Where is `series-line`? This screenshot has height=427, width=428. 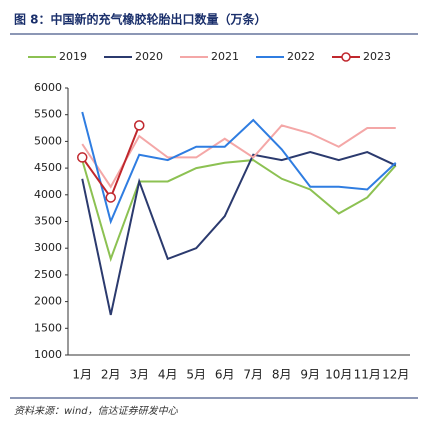 series-line is located at coordinates (238, 156).